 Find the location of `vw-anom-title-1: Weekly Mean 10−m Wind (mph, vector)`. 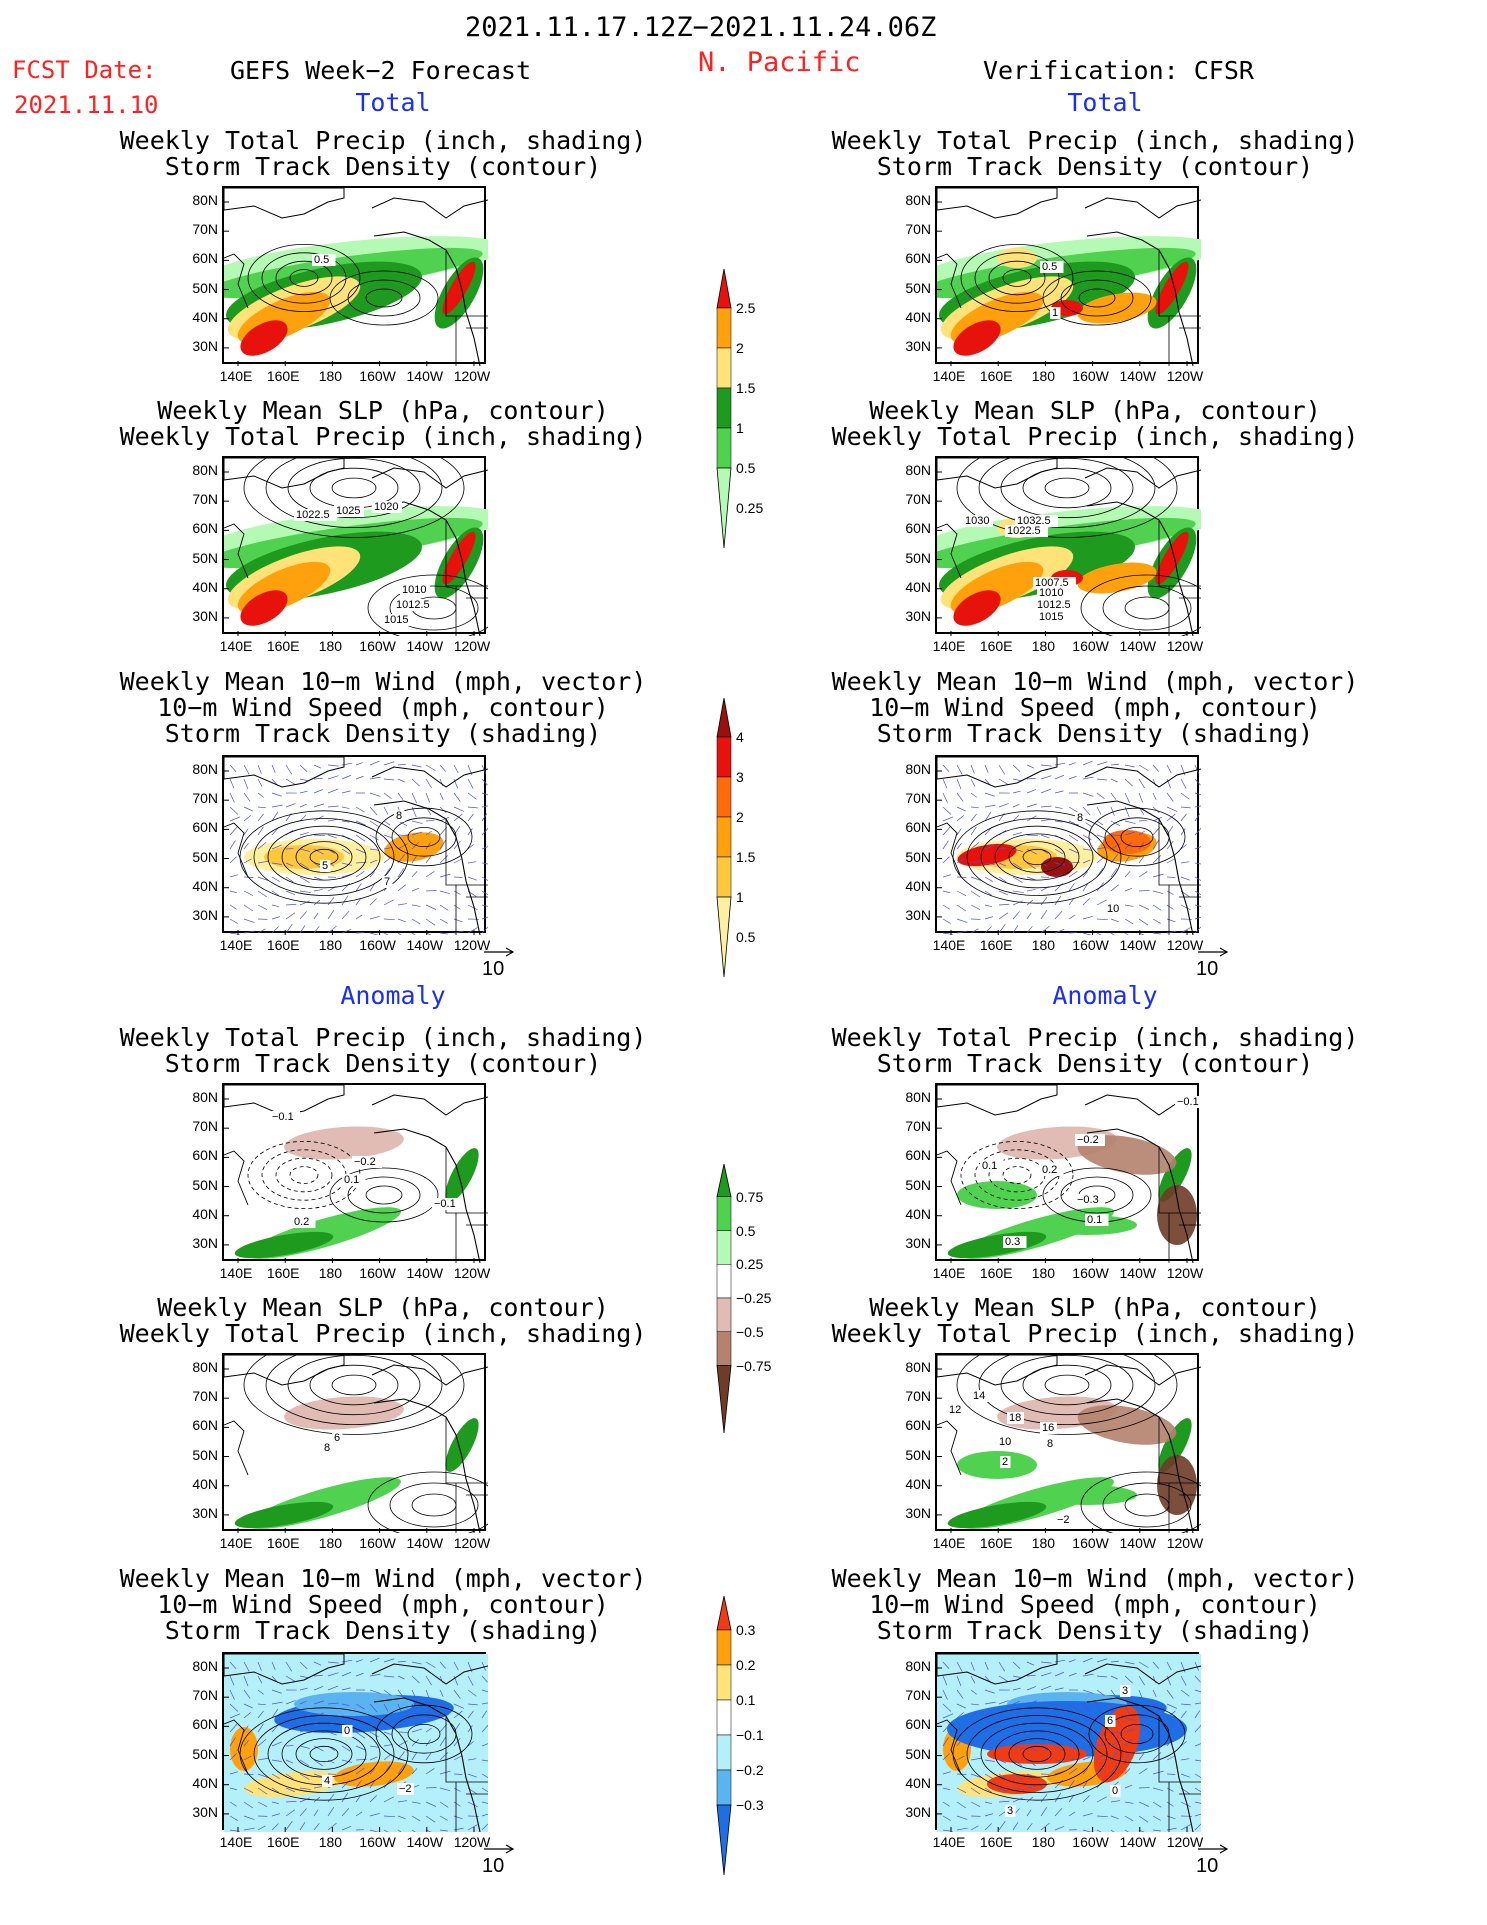

vw-anom-title-1: Weekly Mean 10−m Wind (mph, vector) is located at coordinates (1095, 1578).